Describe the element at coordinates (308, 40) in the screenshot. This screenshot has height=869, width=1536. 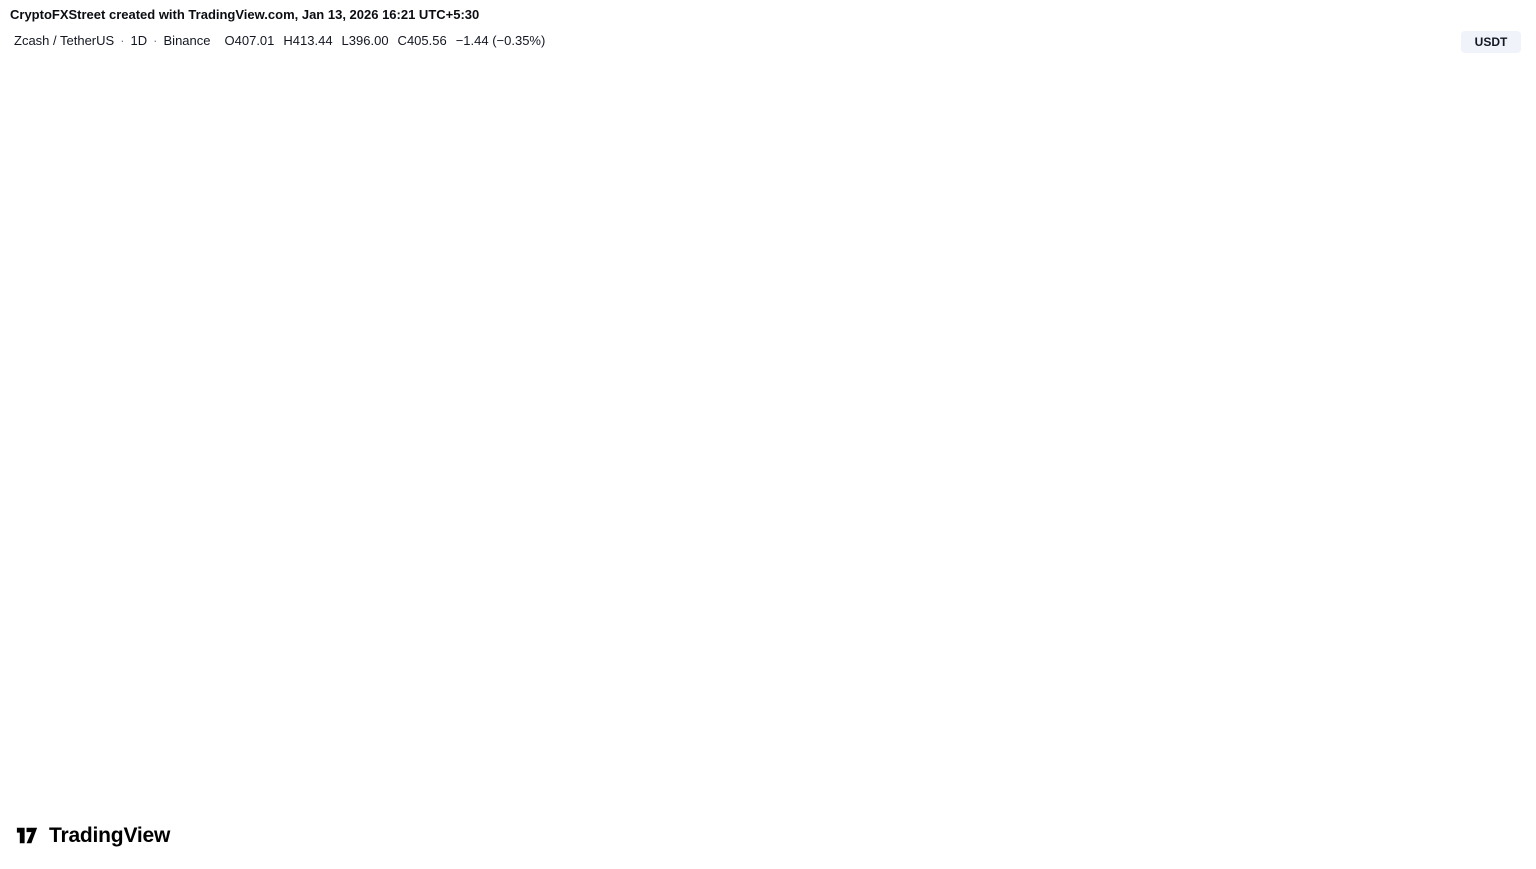
I see `high-value: H413.44` at that location.